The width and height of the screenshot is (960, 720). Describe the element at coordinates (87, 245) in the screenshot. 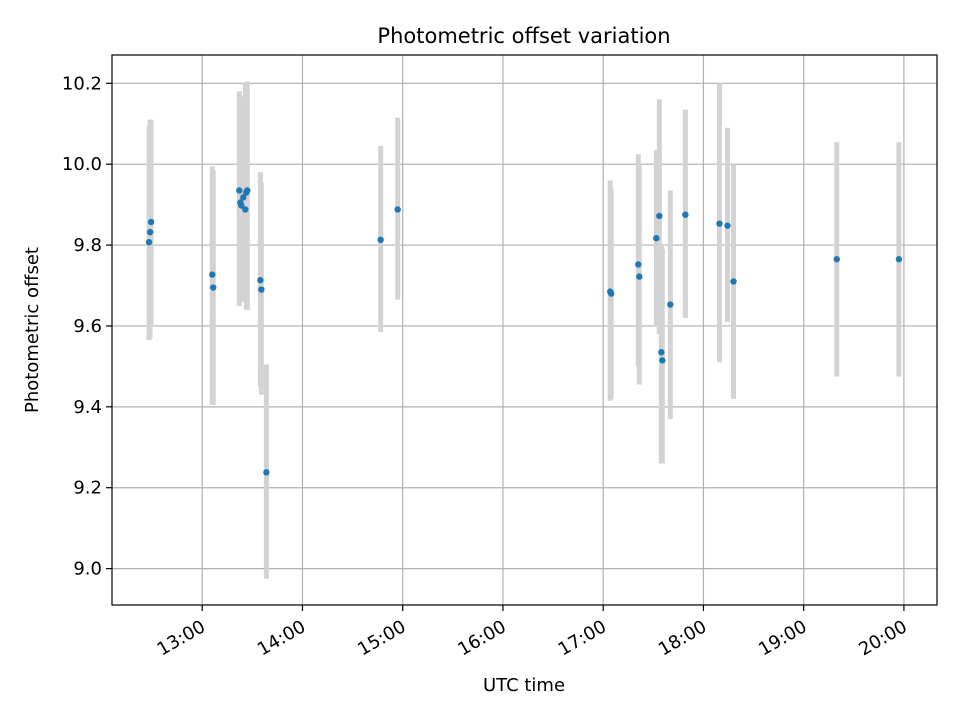

I see `y-tick-label: 9.8` at that location.